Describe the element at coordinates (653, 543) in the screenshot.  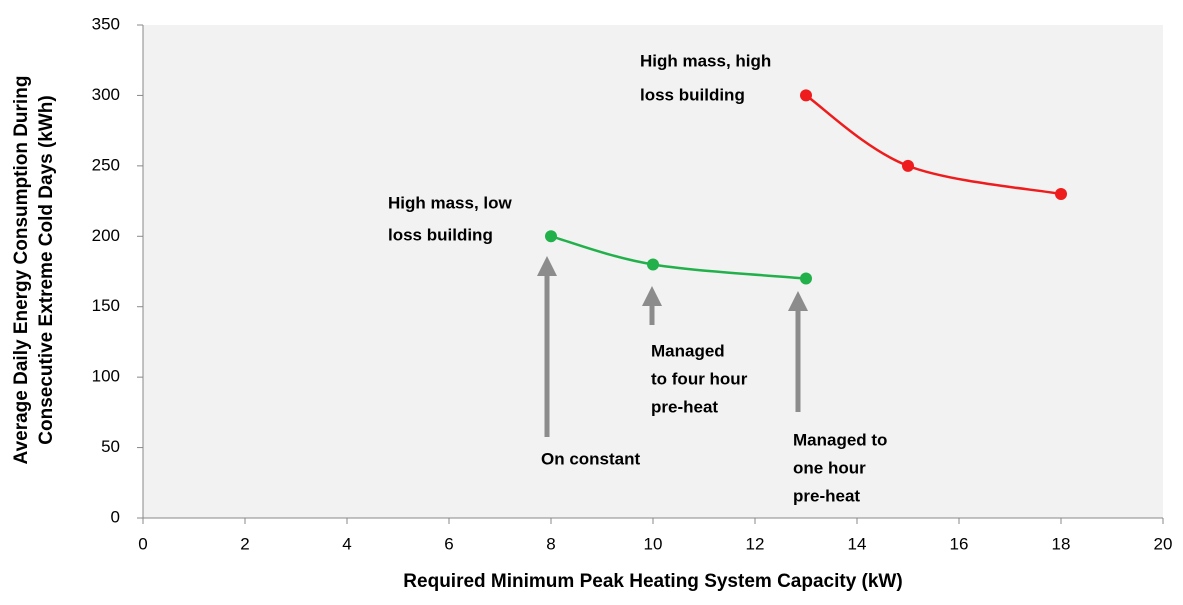
I see `x-tick-label: 10` at that location.